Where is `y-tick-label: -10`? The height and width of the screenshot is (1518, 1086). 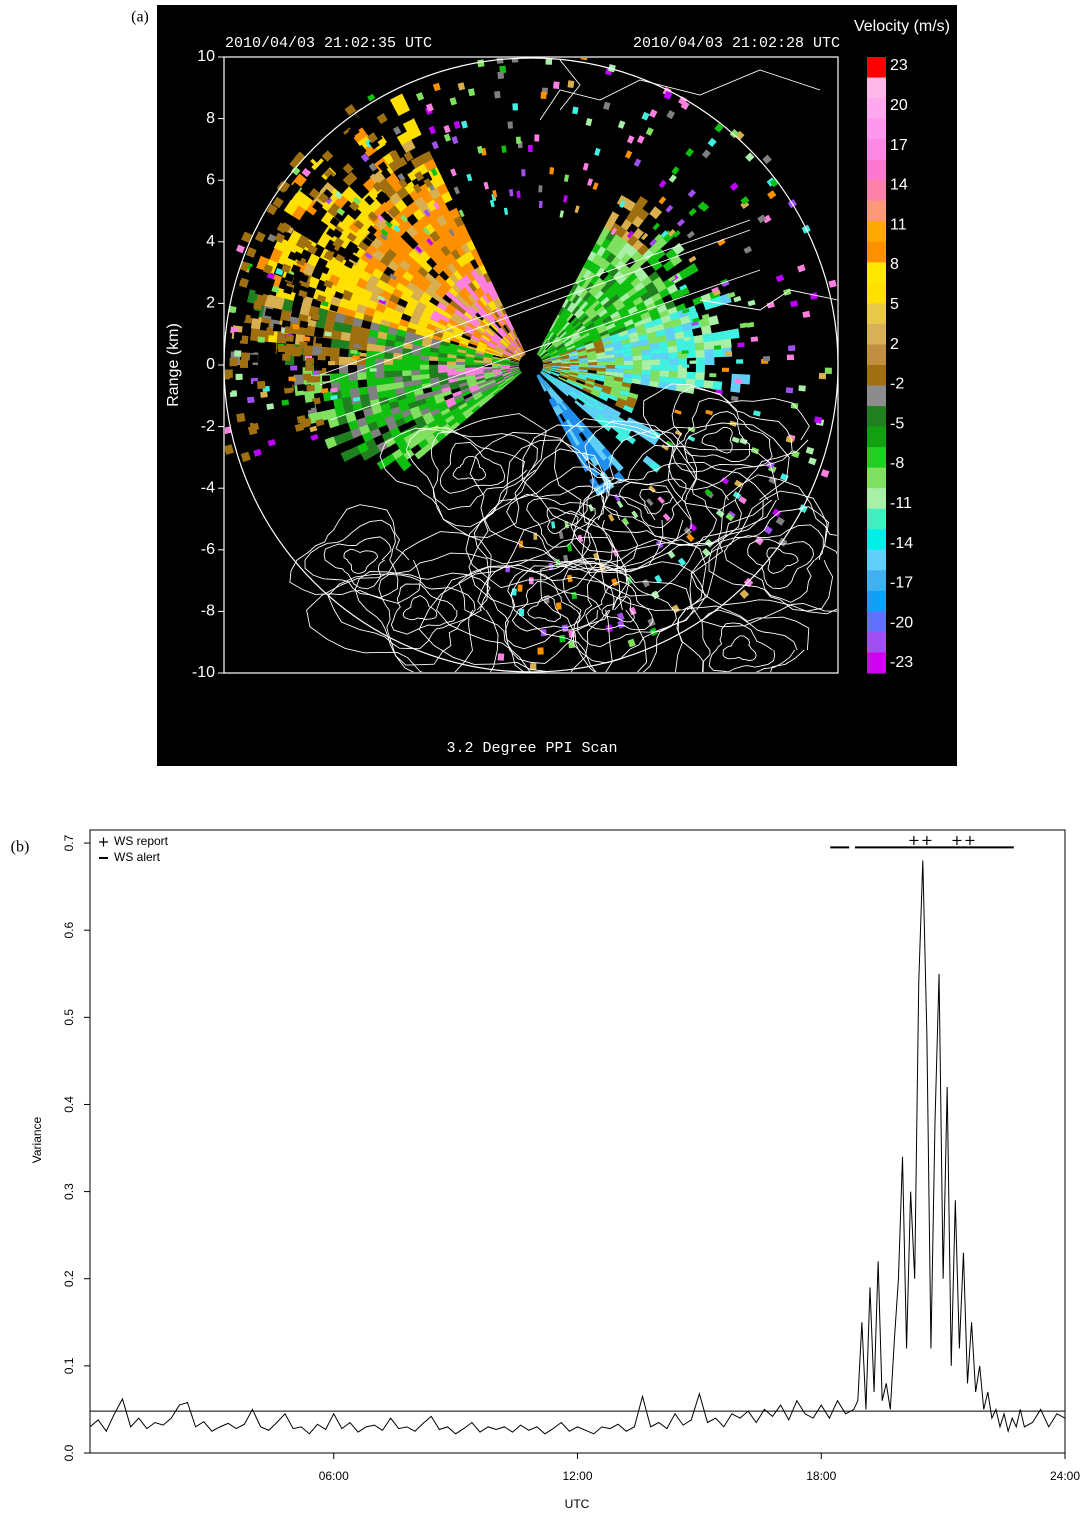
y-tick-label: -10 is located at coordinates (203, 672).